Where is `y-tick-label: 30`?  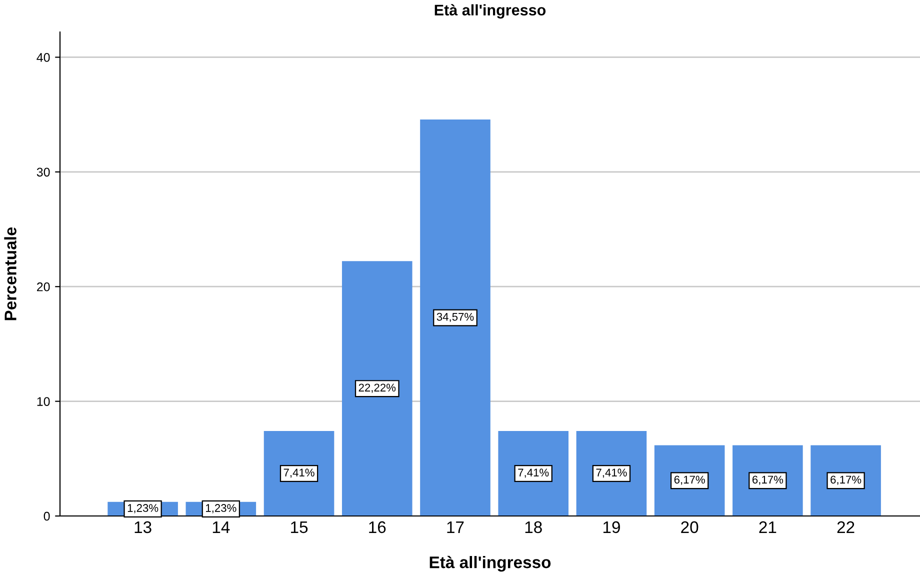 y-tick-label: 30 is located at coordinates (43, 172).